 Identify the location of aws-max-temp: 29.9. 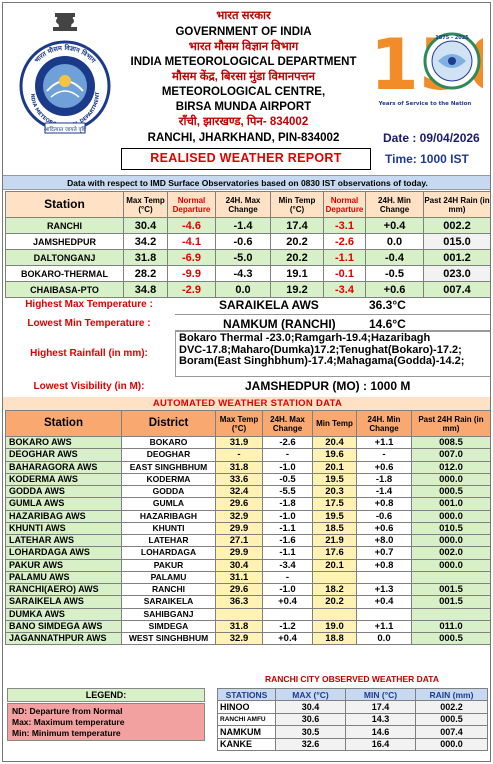
(239, 553).